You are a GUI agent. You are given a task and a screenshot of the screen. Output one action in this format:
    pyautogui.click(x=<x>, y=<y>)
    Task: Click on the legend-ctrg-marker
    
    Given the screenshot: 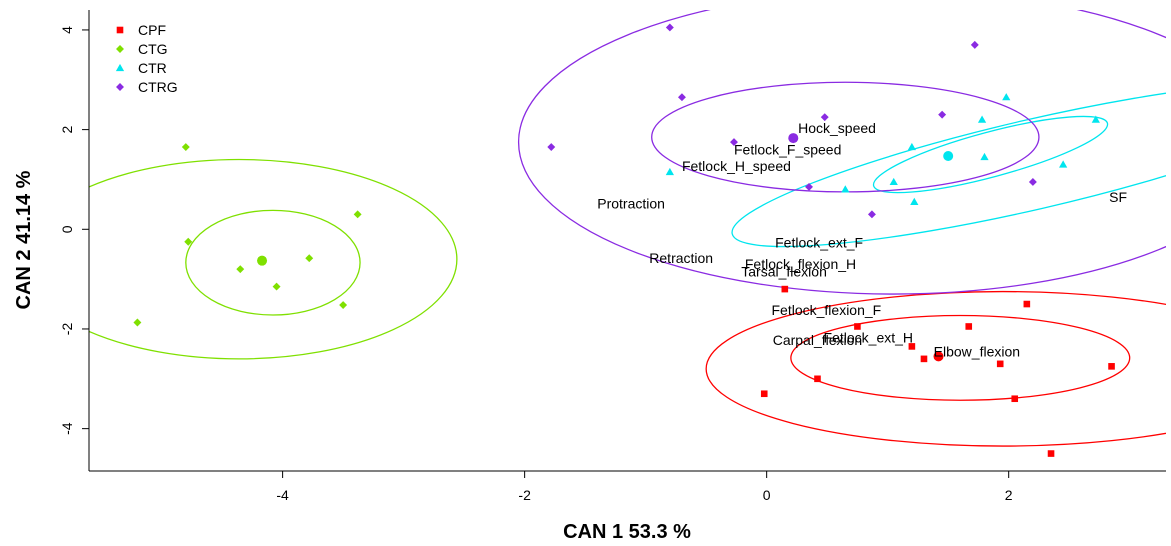 What is the action you would take?
    pyautogui.click(x=120, y=87)
    